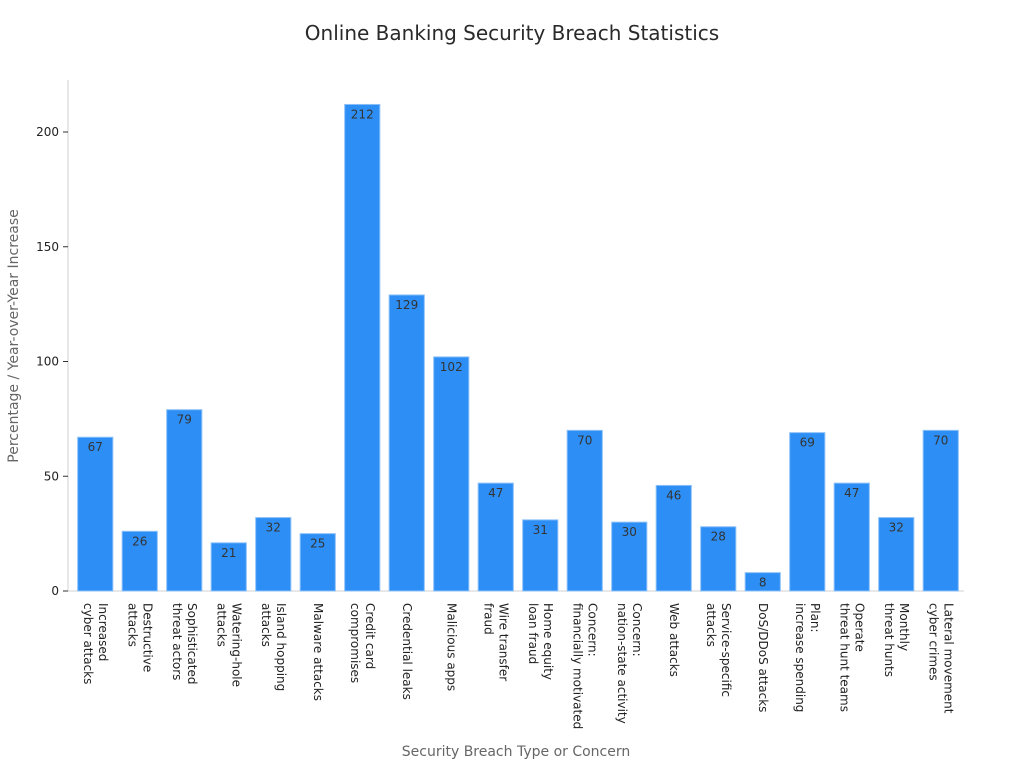 The width and height of the screenshot is (1024, 772). Describe the element at coordinates (47, 132) in the screenshot. I see `y-tick-label: 200` at that location.